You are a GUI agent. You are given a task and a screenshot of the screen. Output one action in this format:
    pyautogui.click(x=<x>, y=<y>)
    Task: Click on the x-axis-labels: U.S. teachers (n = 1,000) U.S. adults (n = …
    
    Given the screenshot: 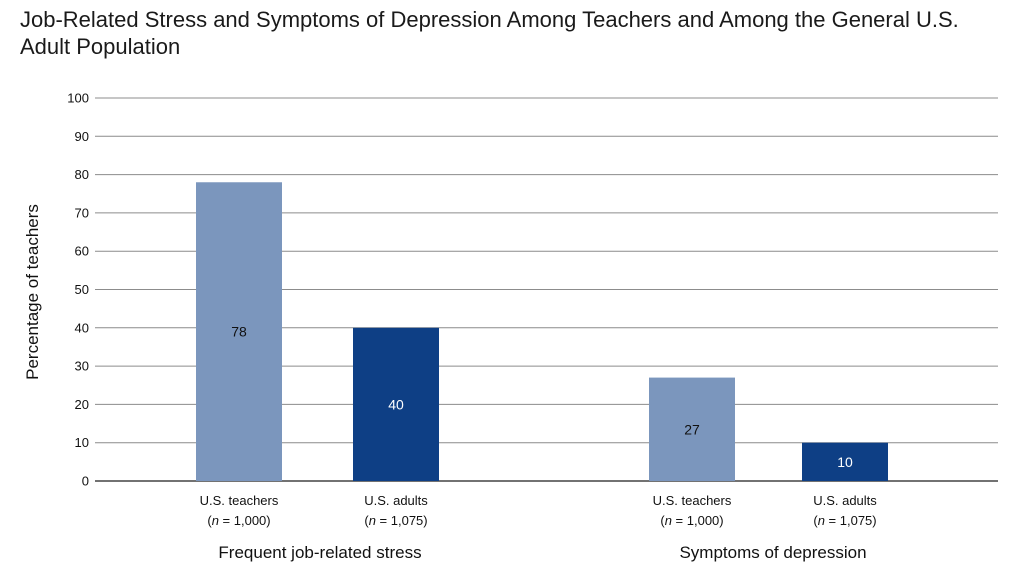 What is the action you would take?
    pyautogui.click(x=539, y=527)
    